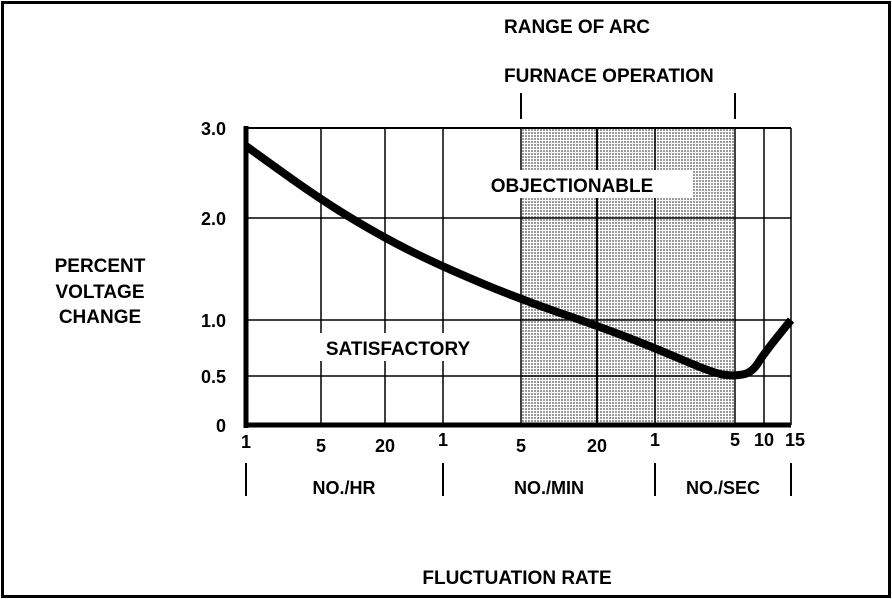 The height and width of the screenshot is (599, 892). What do you see at coordinates (344, 488) in the screenshot?
I see `x-group-label: NO./HR` at bounding box center [344, 488].